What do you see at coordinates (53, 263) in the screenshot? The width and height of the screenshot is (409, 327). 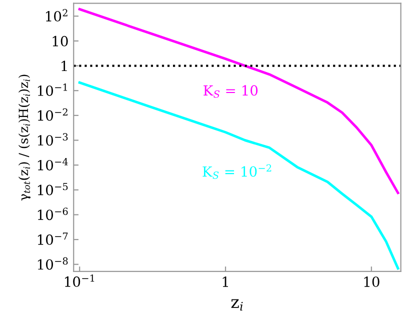 I see `y-tick-label: 10$^{−8}$` at bounding box center [53, 263].